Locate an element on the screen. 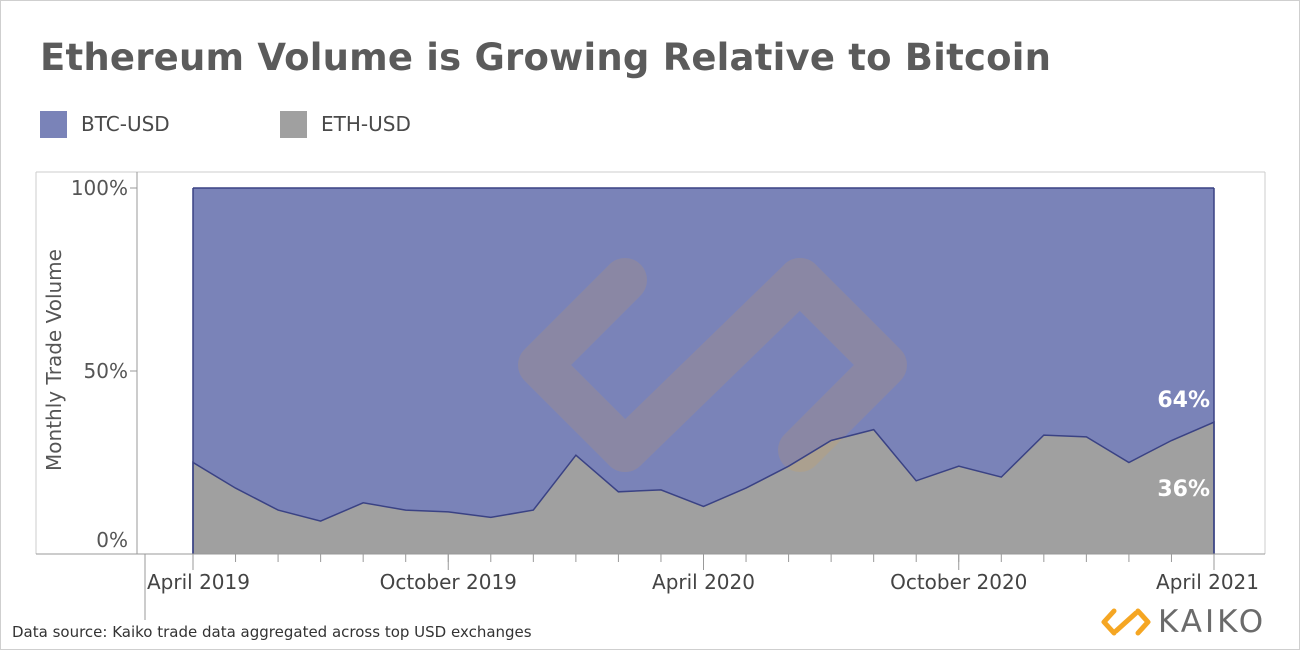 The image size is (1300, 650). kaiko-logo-icon is located at coordinates (1126, 622).